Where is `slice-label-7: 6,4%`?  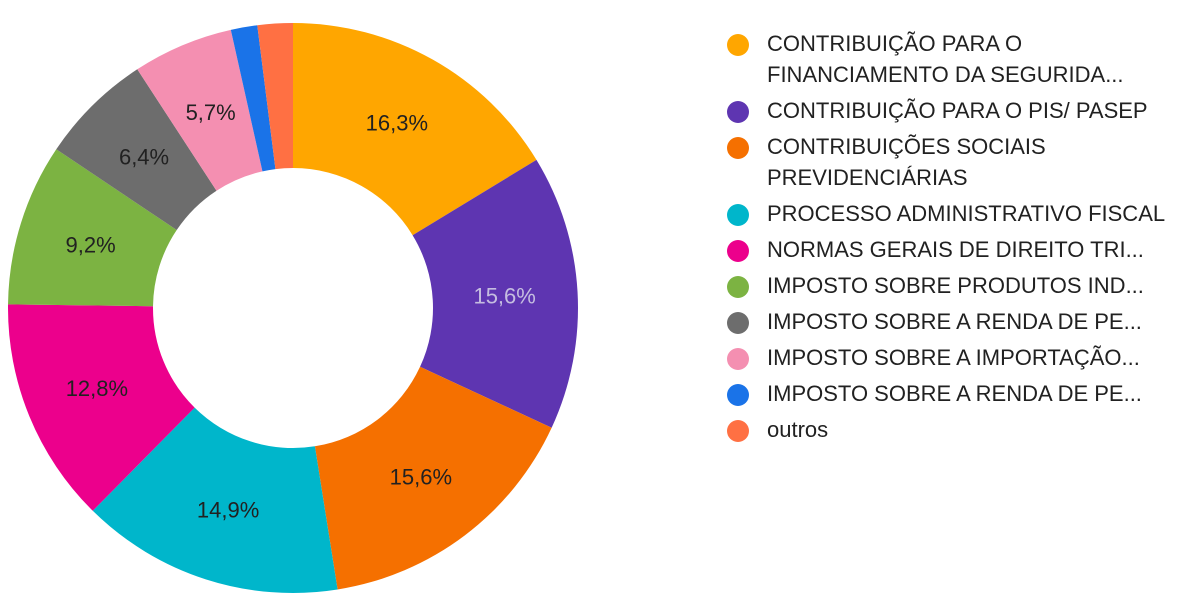 slice-label-7: 6,4% is located at coordinates (144, 157).